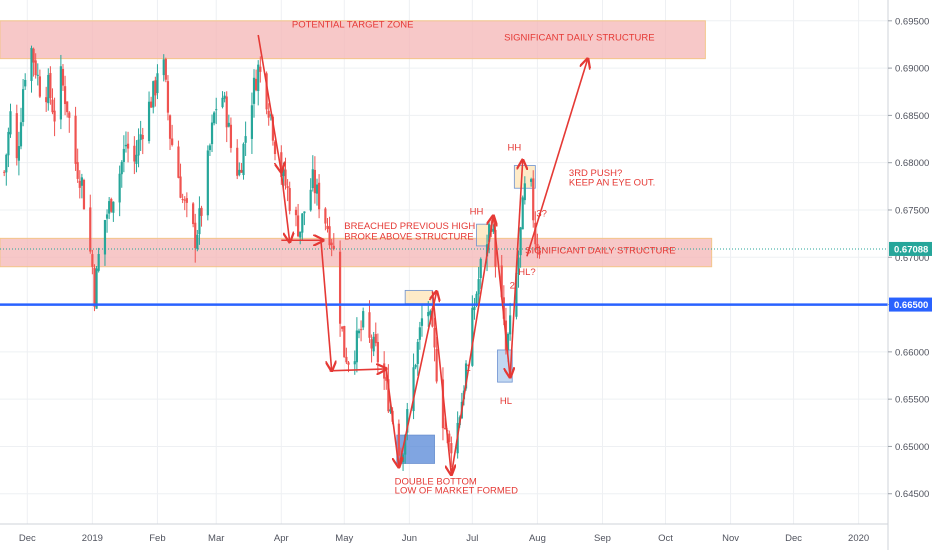 This screenshot has height=555, width=932. I want to click on annotation-label: HH, so click(514, 147).